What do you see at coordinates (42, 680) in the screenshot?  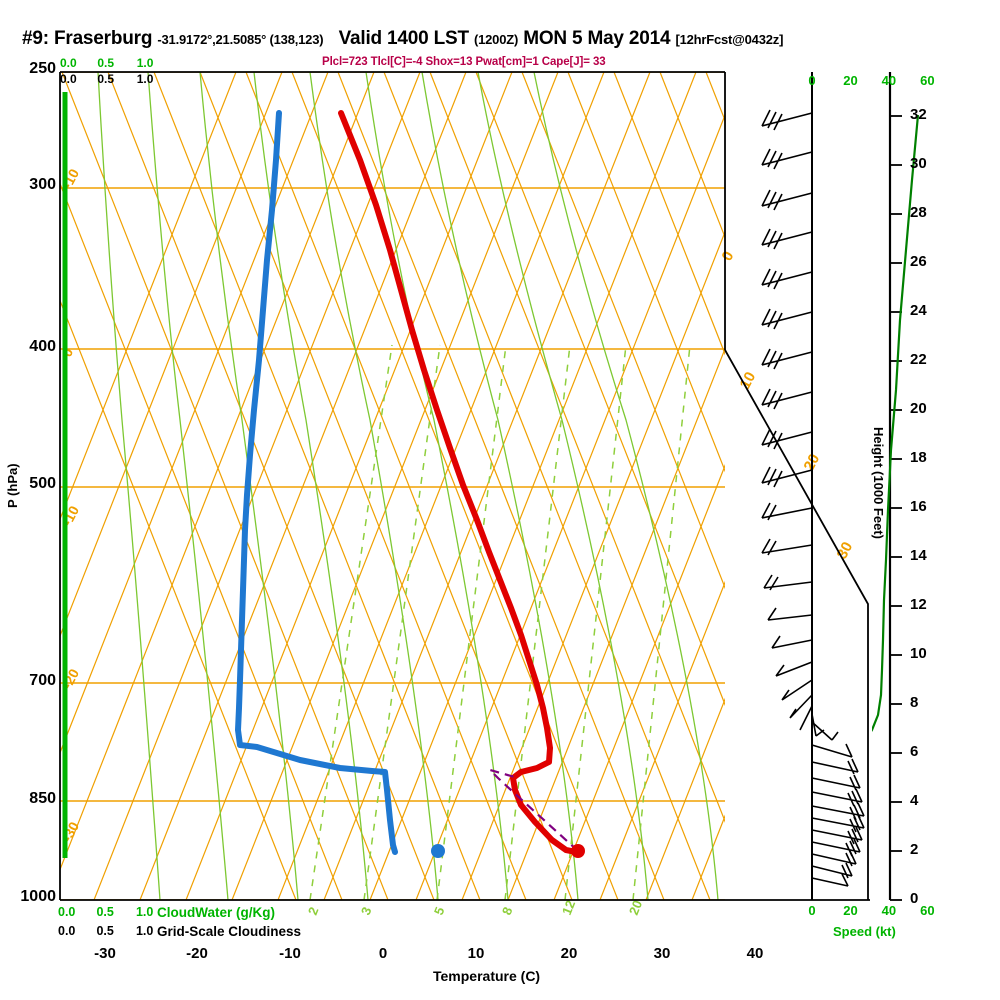 I see `pressure-tick-700: 700` at bounding box center [42, 680].